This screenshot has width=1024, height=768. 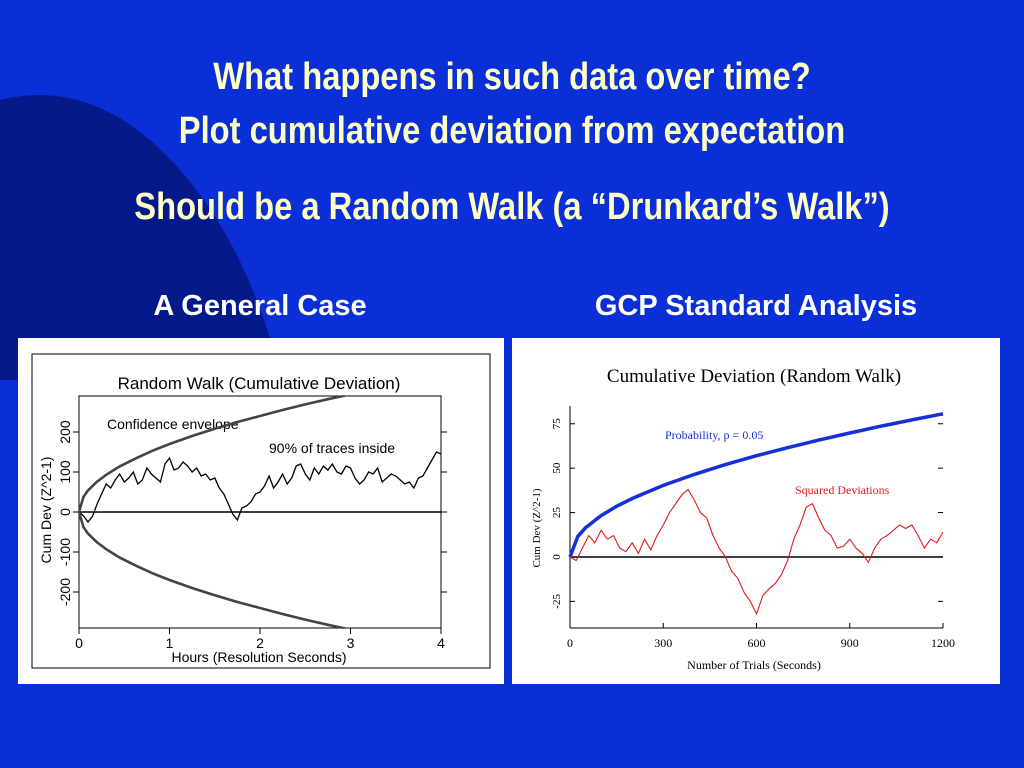 I want to click on y-tick-label: -100, so click(x=65, y=552).